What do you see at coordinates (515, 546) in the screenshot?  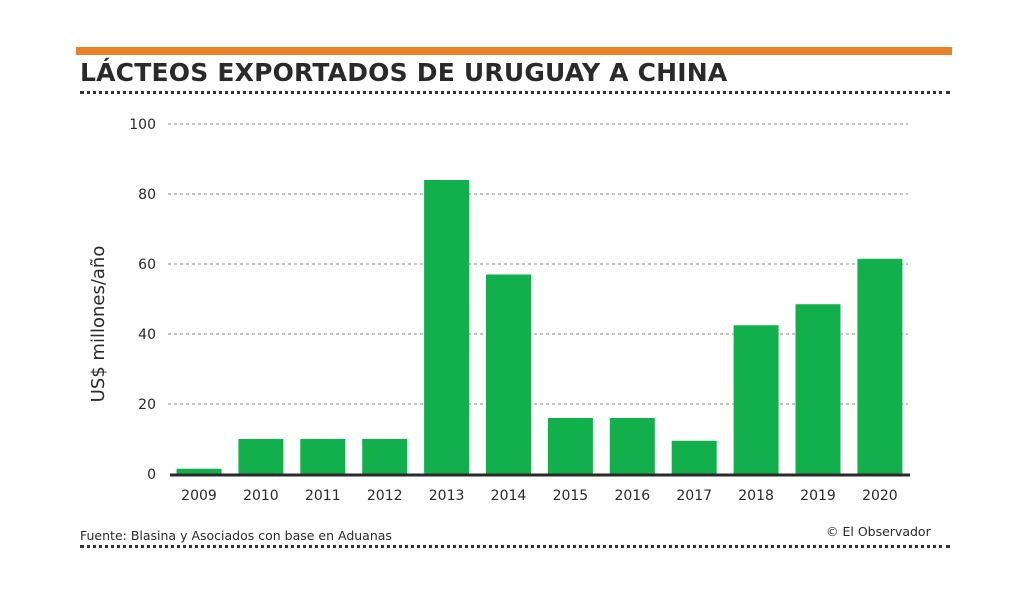 I see `footer-divider` at bounding box center [515, 546].